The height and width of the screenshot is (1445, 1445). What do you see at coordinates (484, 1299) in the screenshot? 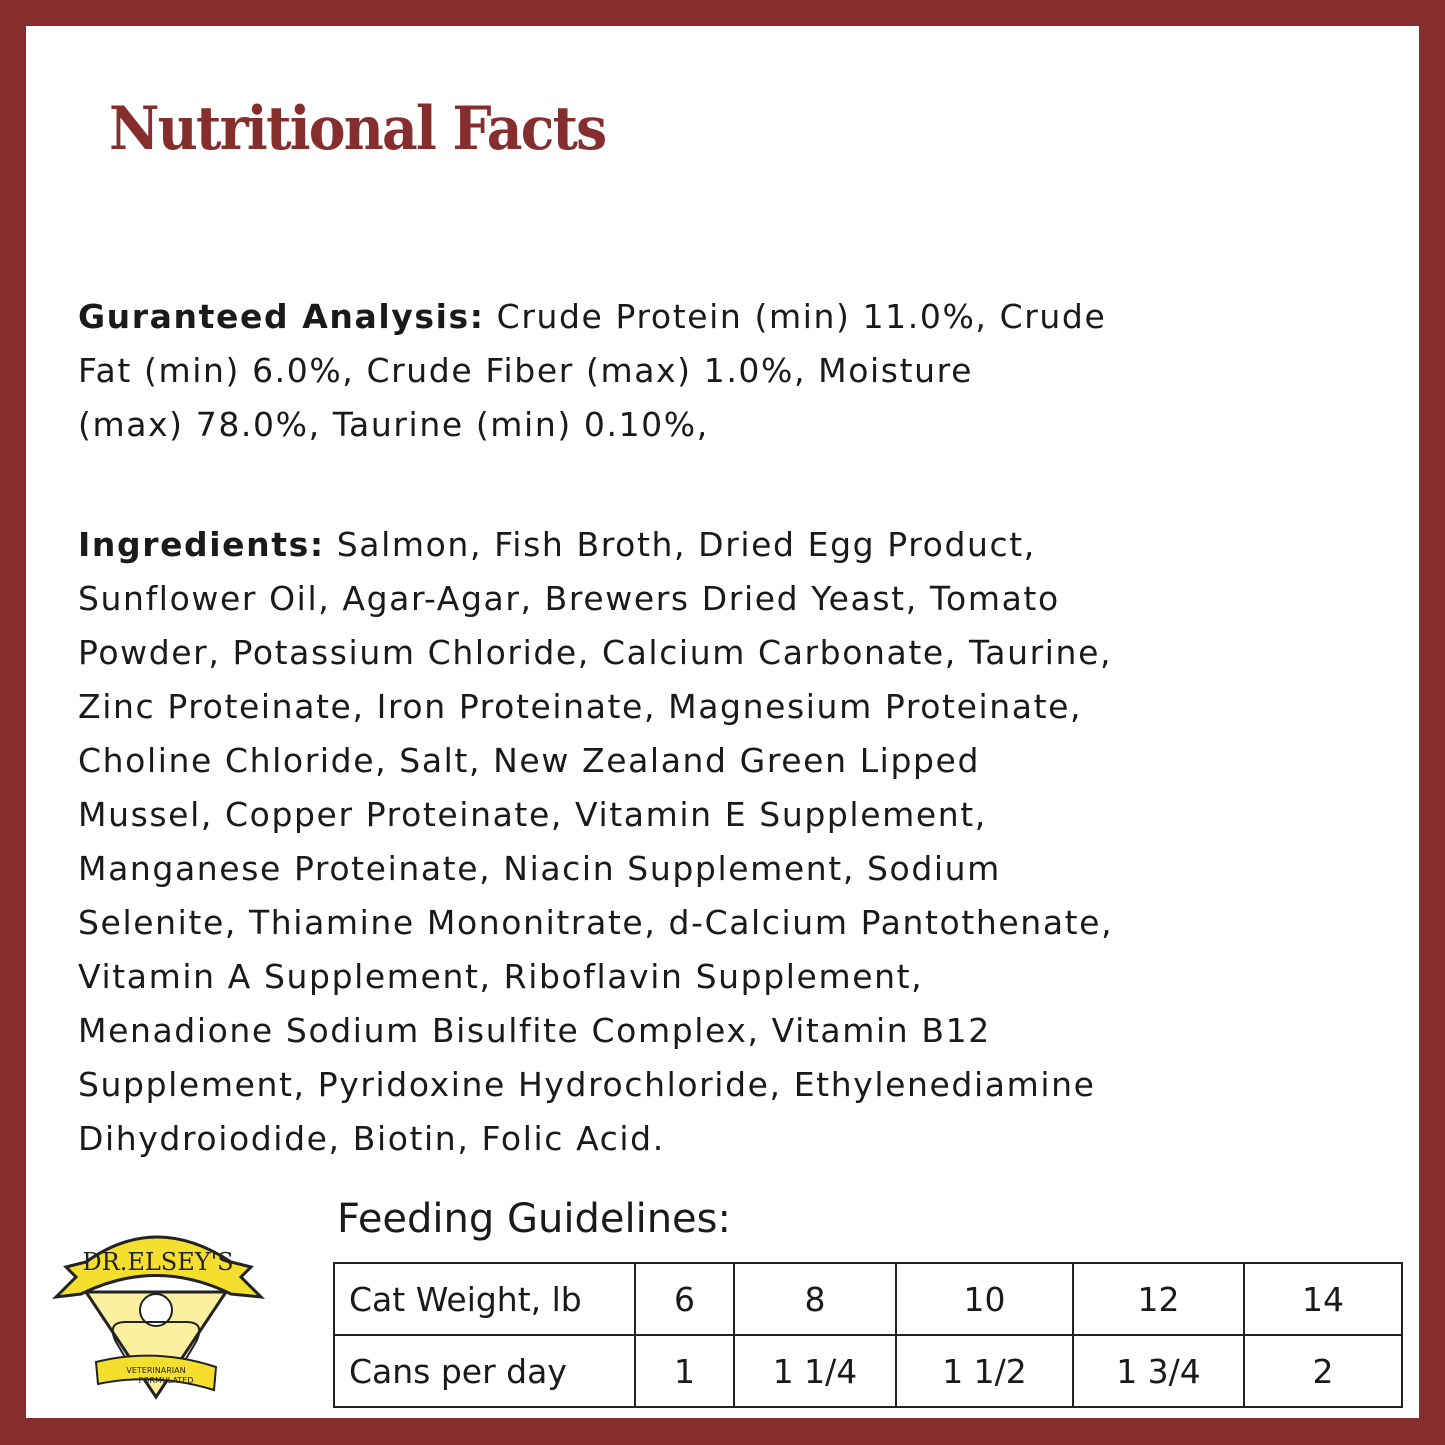
I see `row-header: Cat Weight, lb` at bounding box center [484, 1299].